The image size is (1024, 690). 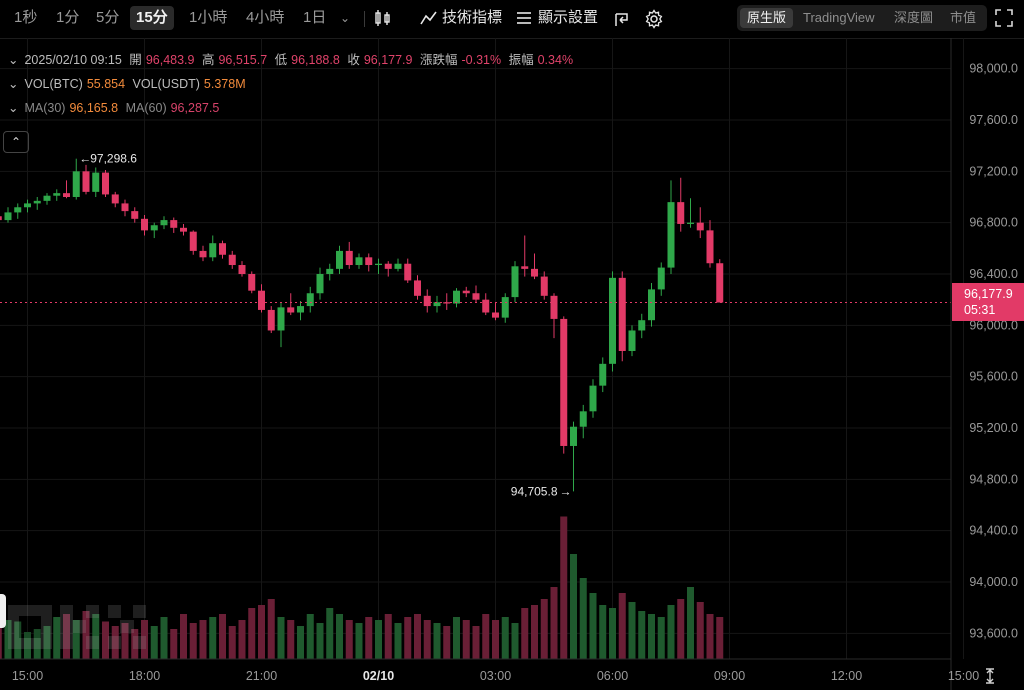 I want to click on view-depth: 深度圖, so click(x=914, y=17).